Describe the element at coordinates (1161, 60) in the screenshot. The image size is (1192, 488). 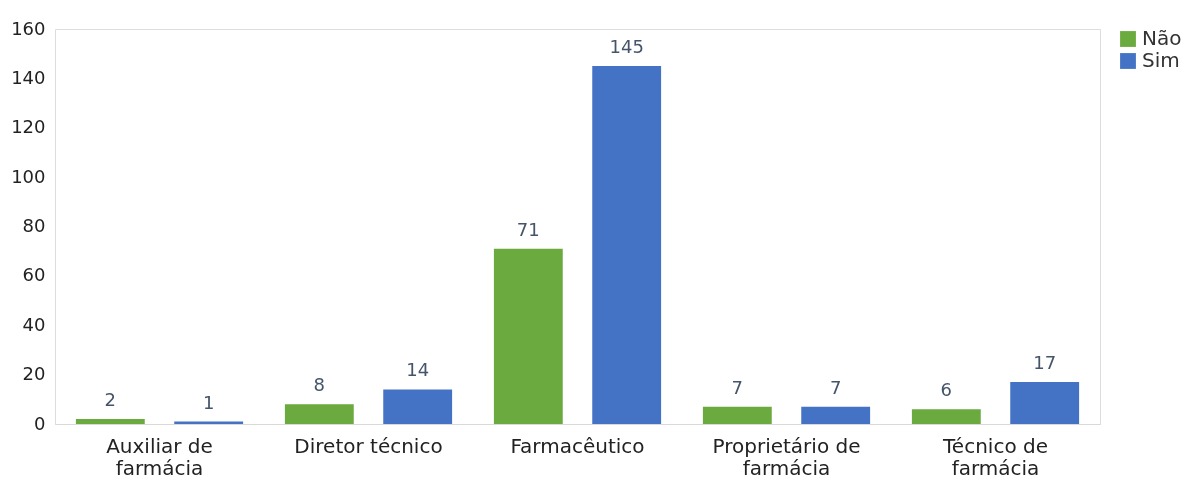
I see `legend-label: Sim` at that location.